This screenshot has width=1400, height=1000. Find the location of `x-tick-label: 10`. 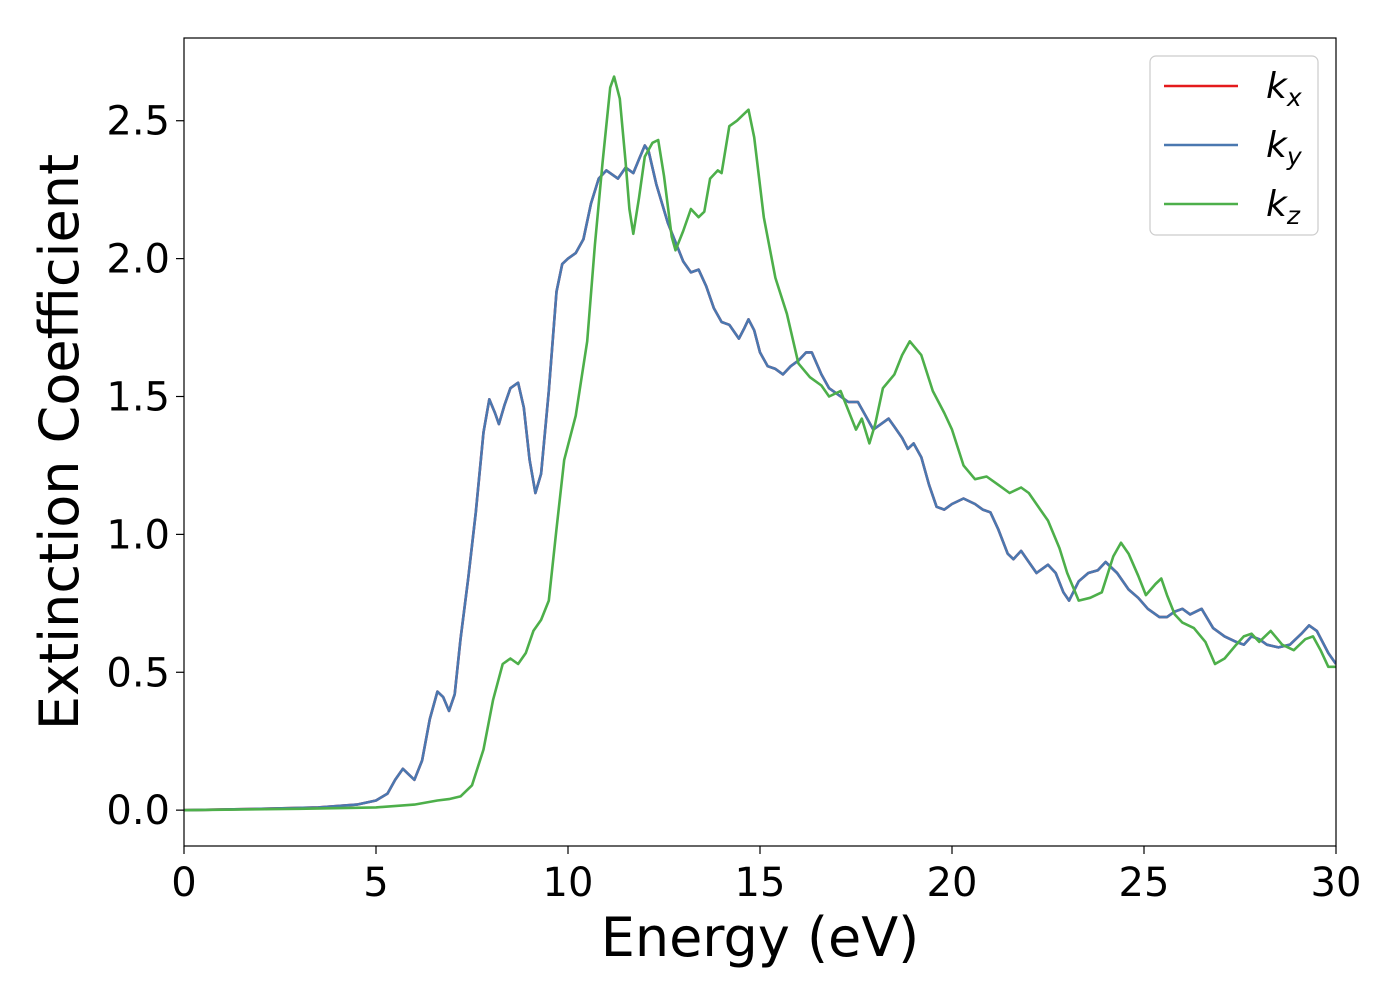

x-tick-label: 10 is located at coordinates (568, 883).